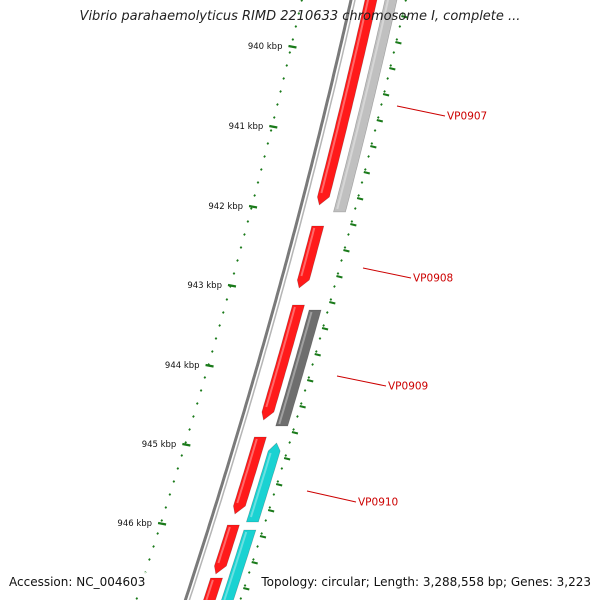  I want to click on cds-feature-vp0907-forward-highlight, so click(345, 97).